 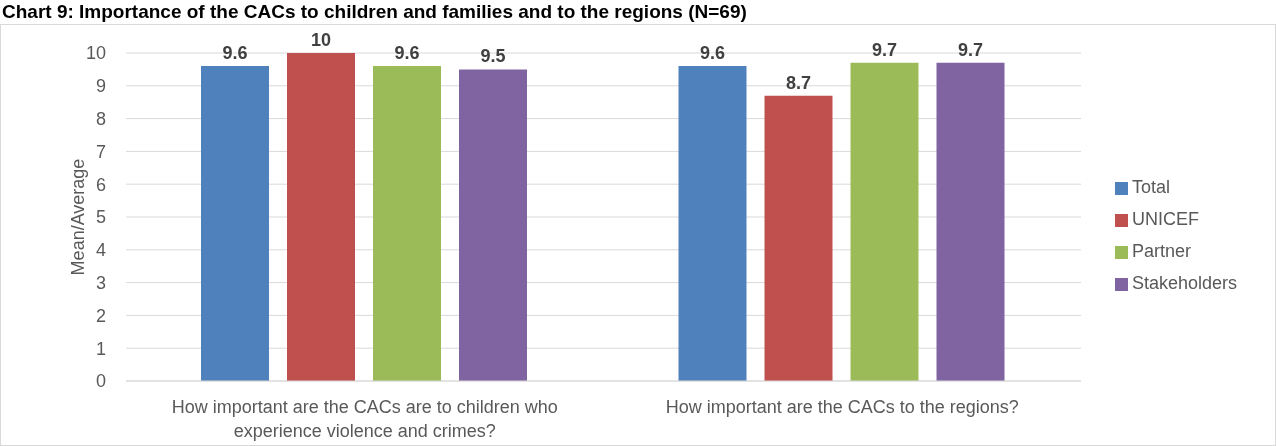 I want to click on data-label: 8.7, so click(x=798, y=82).